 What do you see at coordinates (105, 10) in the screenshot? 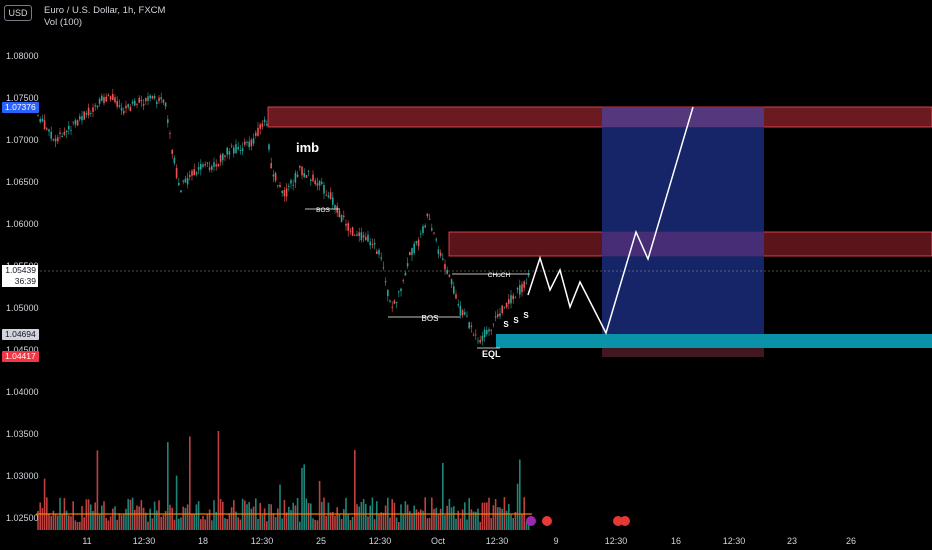
I see `symbol-title: Euro / U.S. Dollar, 1h, FXCM` at bounding box center [105, 10].